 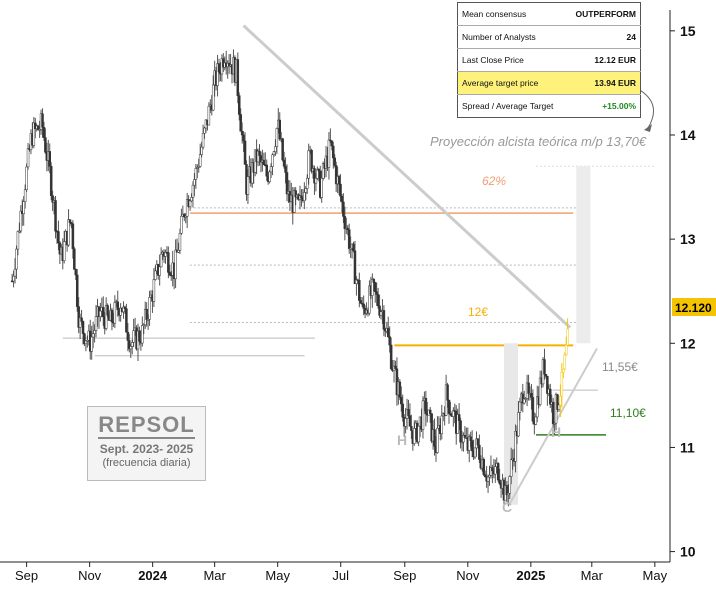 What do you see at coordinates (26, 575) in the screenshot?
I see `x-tick-label: Sep` at bounding box center [26, 575].